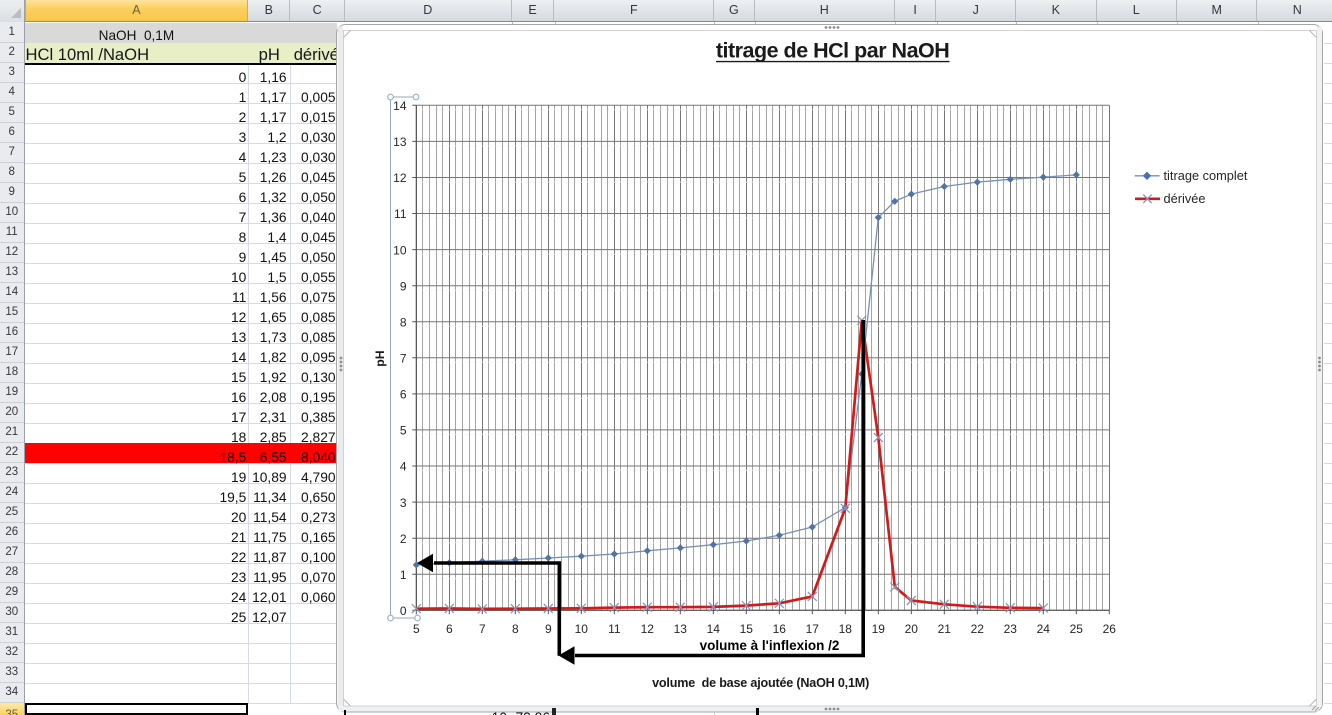  What do you see at coordinates (770, 645) in the screenshot?
I see `svg-text: volume à l'inflexion /2` at bounding box center [770, 645].